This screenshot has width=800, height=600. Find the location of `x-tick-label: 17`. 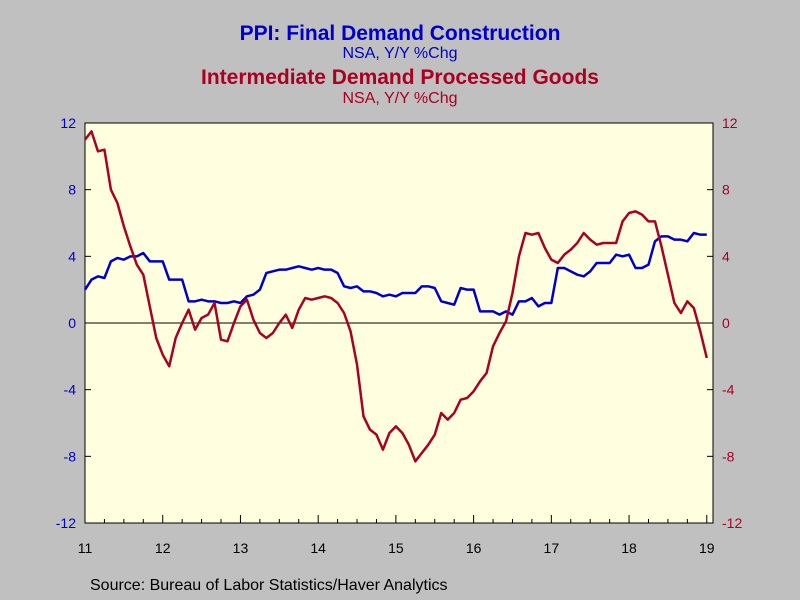

x-tick-label: 17 is located at coordinates (552, 548).